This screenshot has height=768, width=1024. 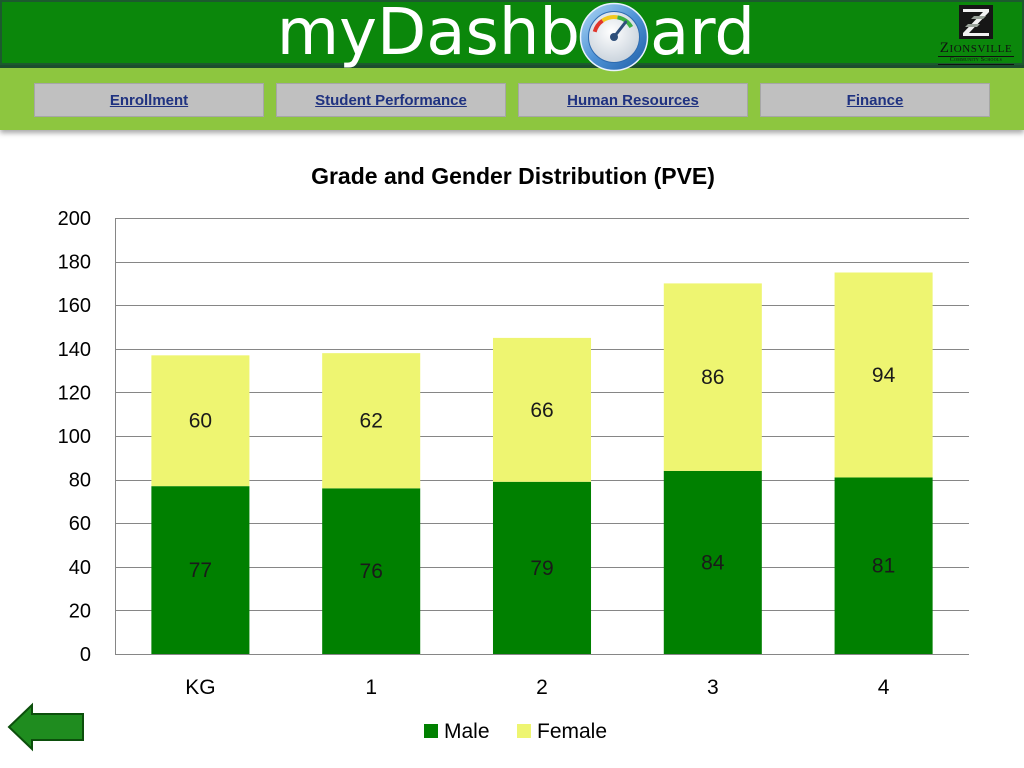 I want to click on back-arrow-icon, so click(x=47, y=727).